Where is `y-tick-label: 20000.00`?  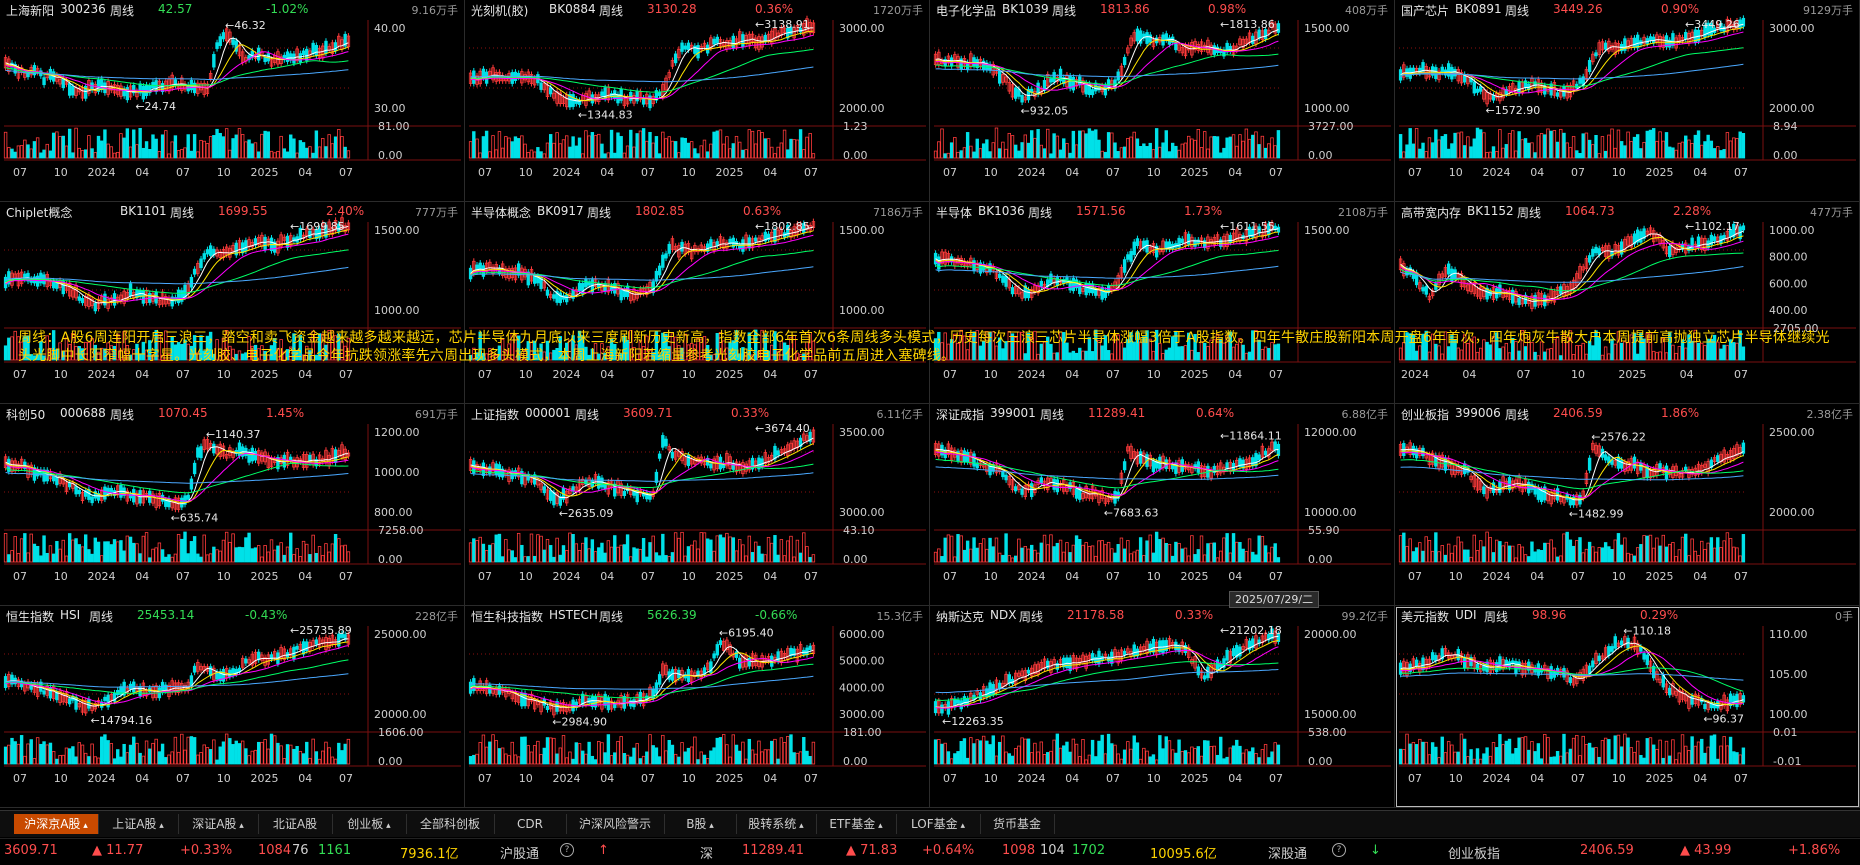
y-tick-label: 20000.00 is located at coordinates (400, 714).